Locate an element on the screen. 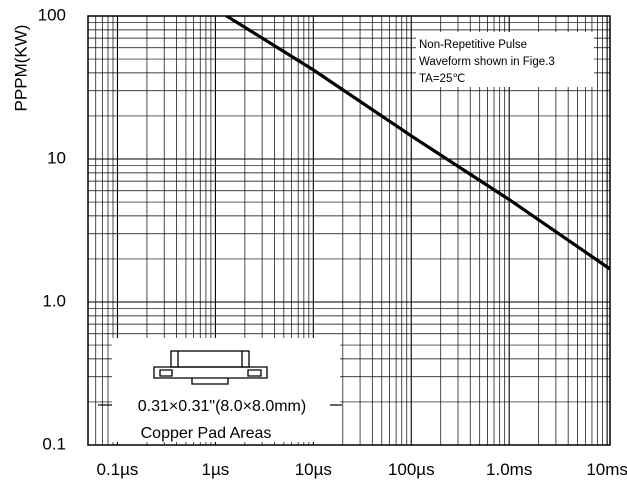  x-tick-label: 0.1µs is located at coordinates (118, 469).